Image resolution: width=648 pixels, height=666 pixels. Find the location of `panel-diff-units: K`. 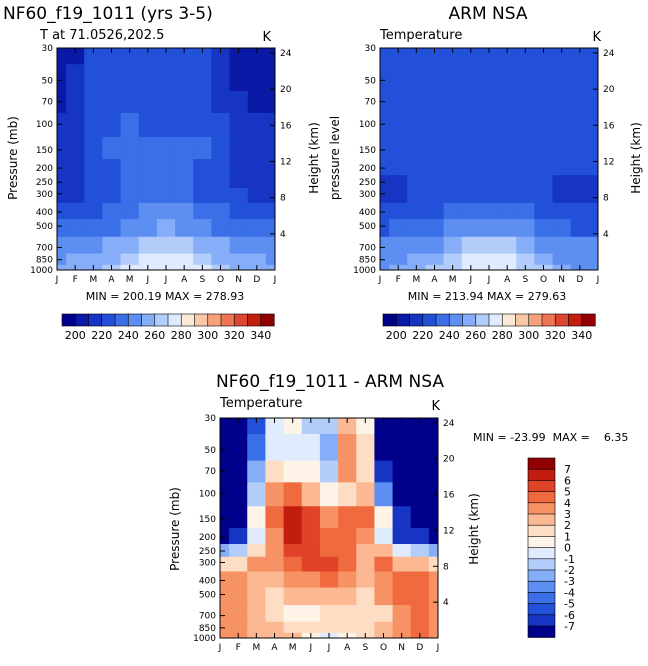

panel-diff-units: K is located at coordinates (435, 406).